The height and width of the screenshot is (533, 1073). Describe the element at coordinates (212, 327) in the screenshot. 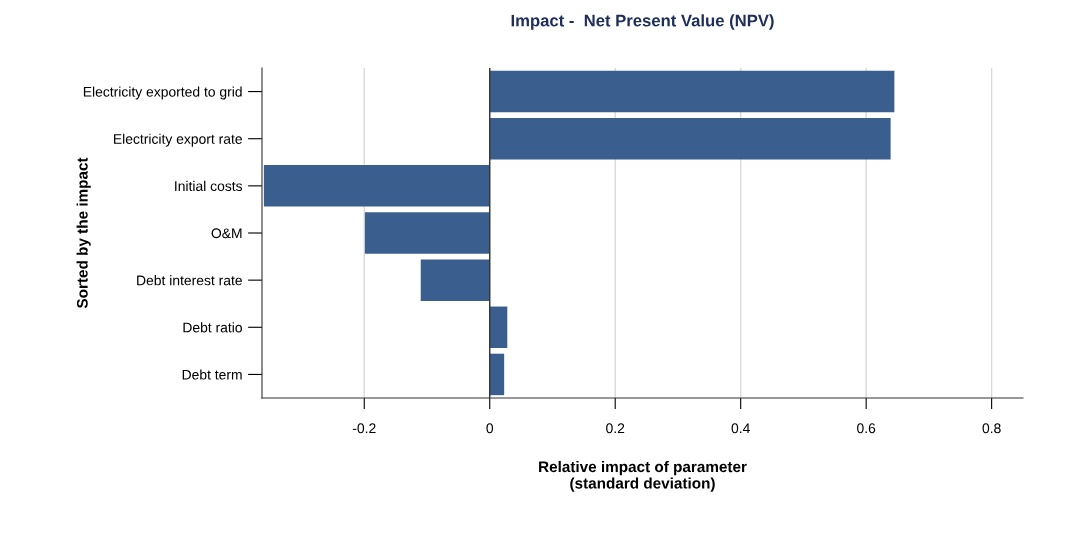

I see `y-tick-label: Debt ratio` at that location.